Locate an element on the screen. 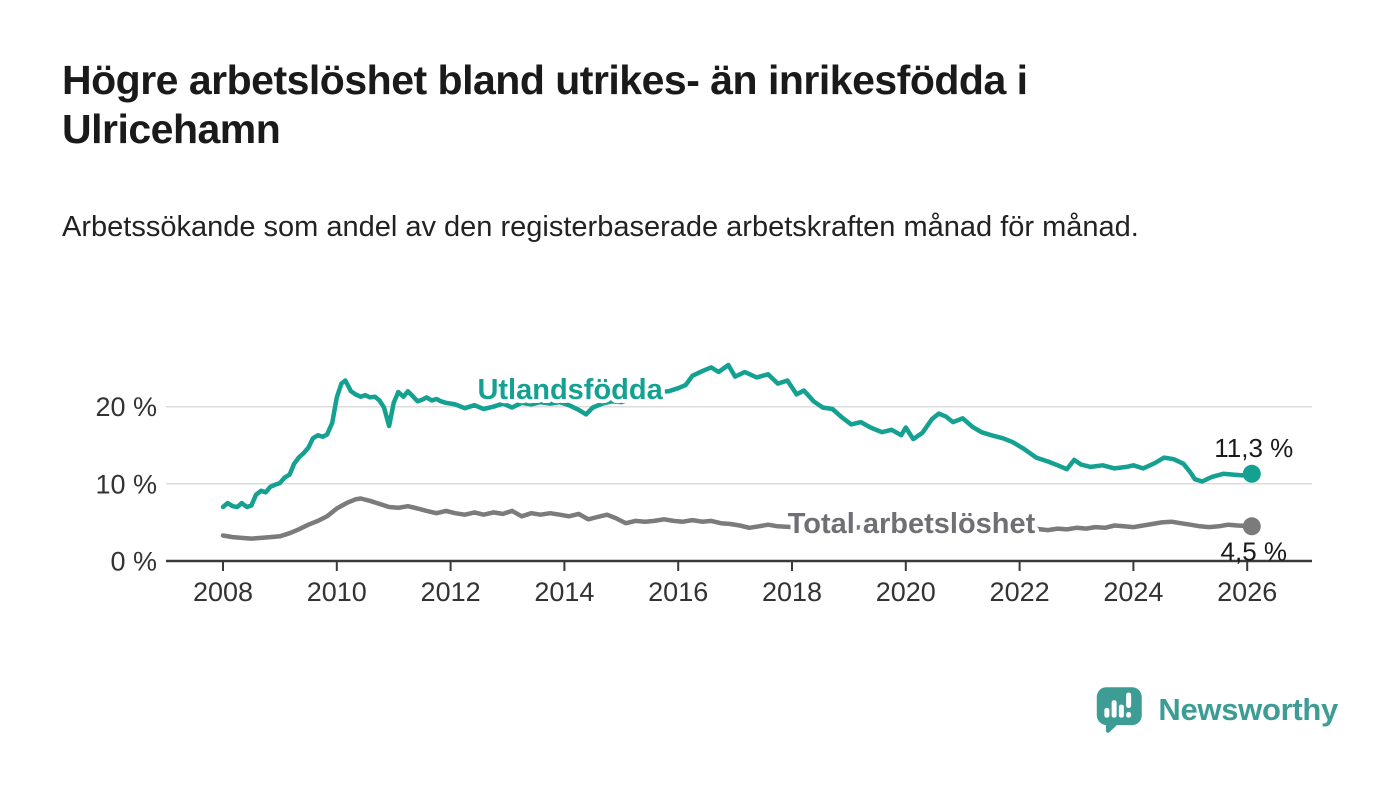 This screenshot has height=794, width=1400. y-axis-tick-label: 0 % is located at coordinates (133, 562).